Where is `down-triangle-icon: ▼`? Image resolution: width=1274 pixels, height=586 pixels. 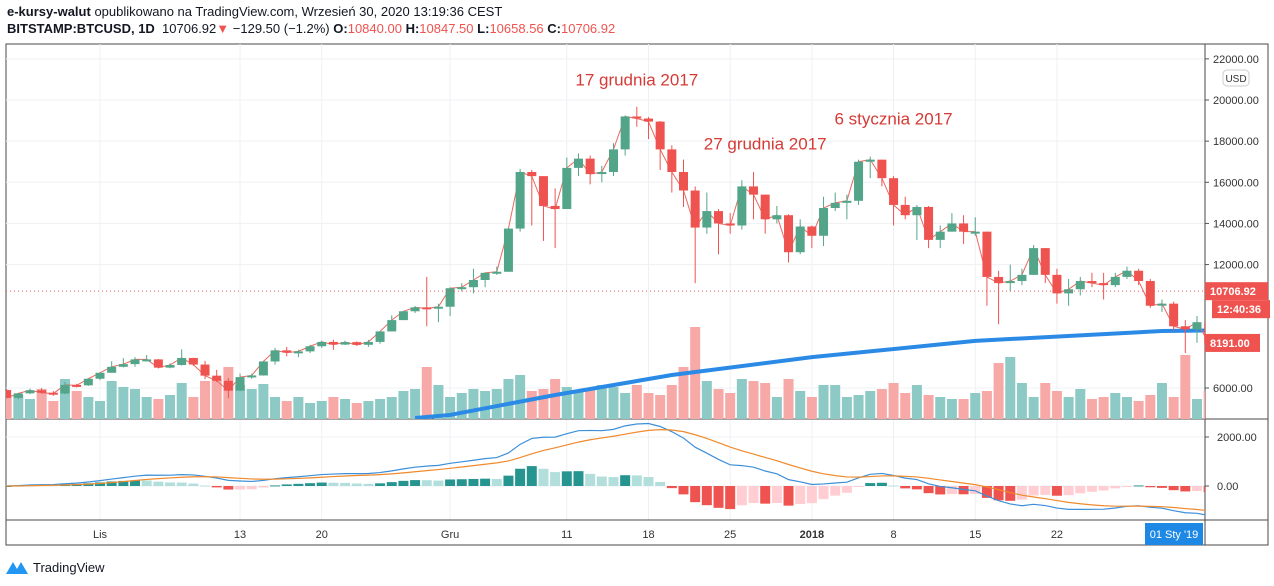
down-triangle-icon: ▼ is located at coordinates (223, 28).